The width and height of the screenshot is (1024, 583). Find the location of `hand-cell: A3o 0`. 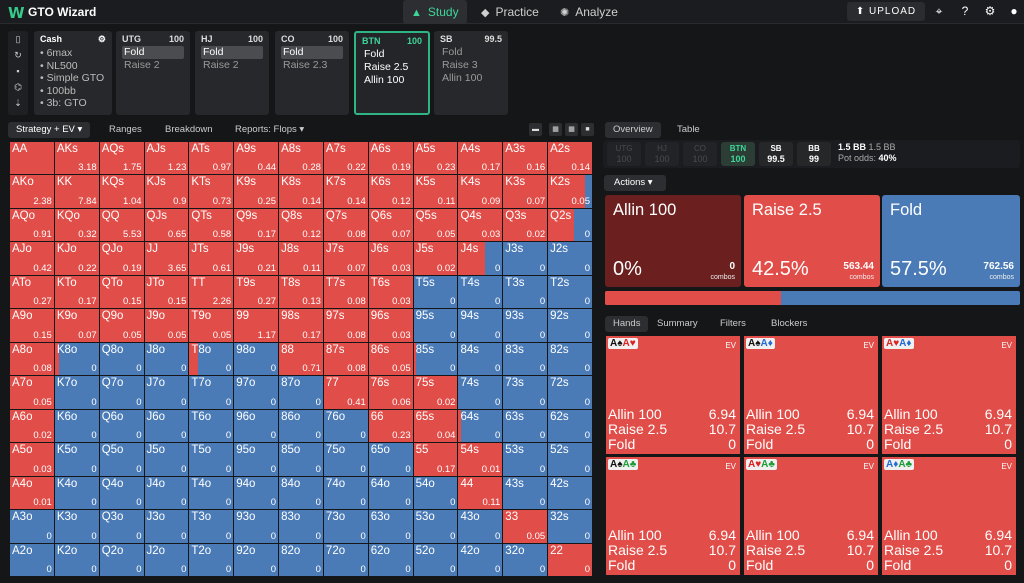

hand-cell: A3o 0 is located at coordinates (32, 527).